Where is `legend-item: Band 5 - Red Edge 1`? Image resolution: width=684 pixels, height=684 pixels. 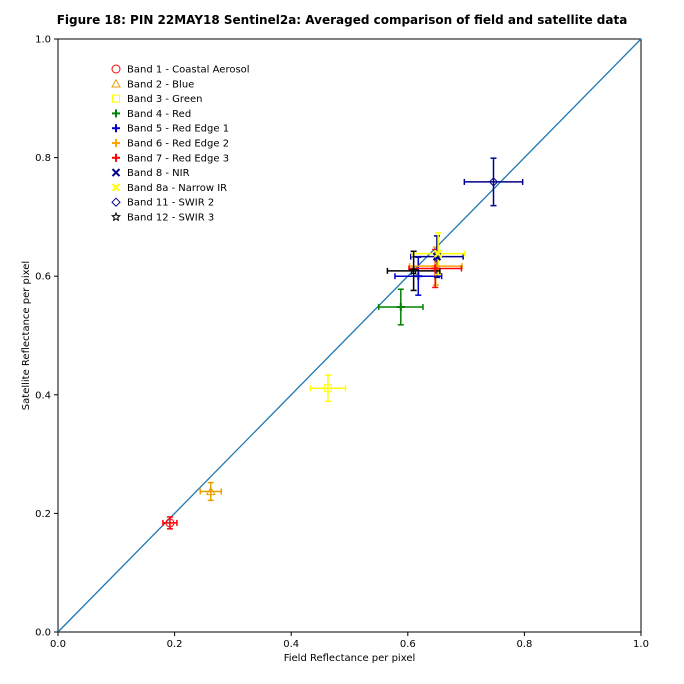 legend-item: Band 5 - Red Edge 1 is located at coordinates (170, 129).